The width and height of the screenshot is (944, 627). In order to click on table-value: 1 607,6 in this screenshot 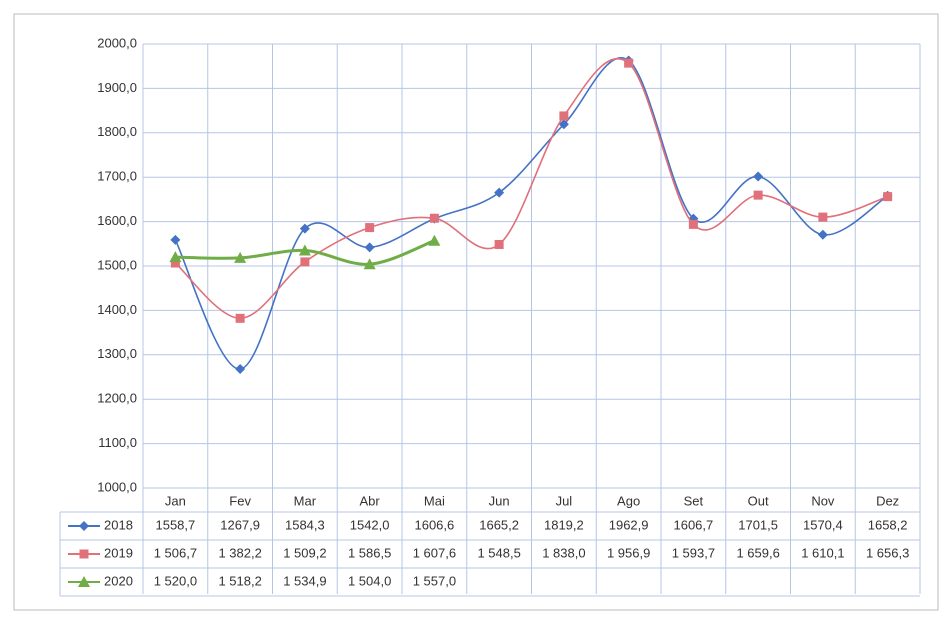, I will do `click(434, 552)`.